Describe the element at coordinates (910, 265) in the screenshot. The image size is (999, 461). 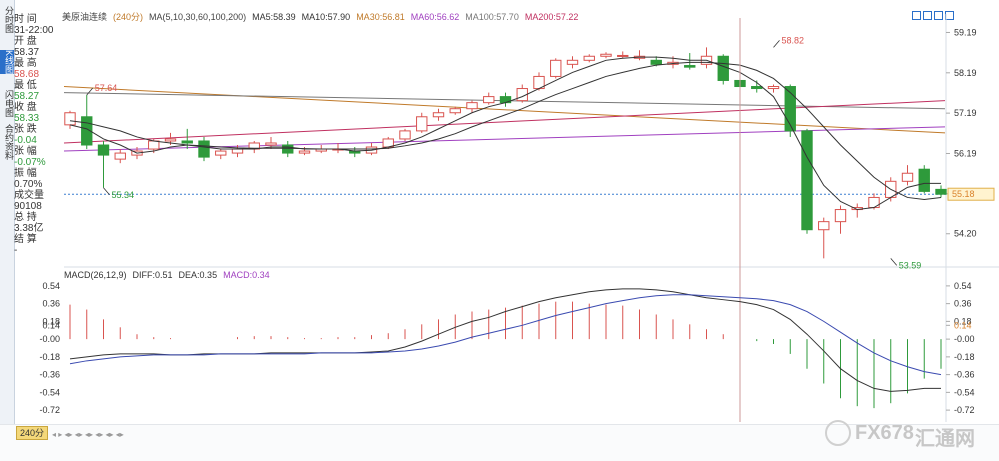
I see `price-annotation: 53.59` at that location.